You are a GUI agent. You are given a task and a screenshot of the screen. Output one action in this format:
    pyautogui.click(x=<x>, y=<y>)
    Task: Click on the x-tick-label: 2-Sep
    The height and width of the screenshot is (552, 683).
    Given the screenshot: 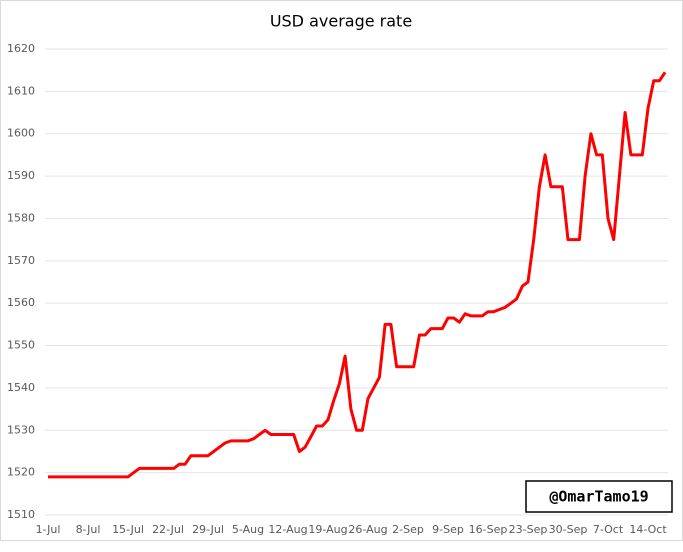 What is the action you would take?
    pyautogui.click(x=408, y=529)
    